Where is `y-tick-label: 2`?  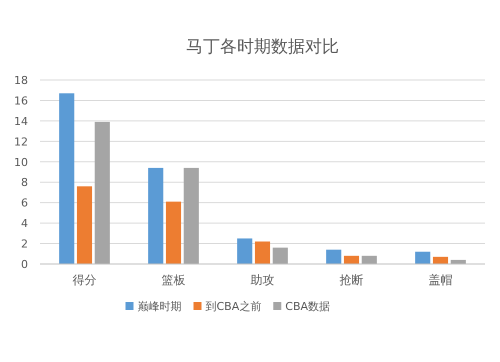
y-tick-label: 2 is located at coordinates (24, 244).